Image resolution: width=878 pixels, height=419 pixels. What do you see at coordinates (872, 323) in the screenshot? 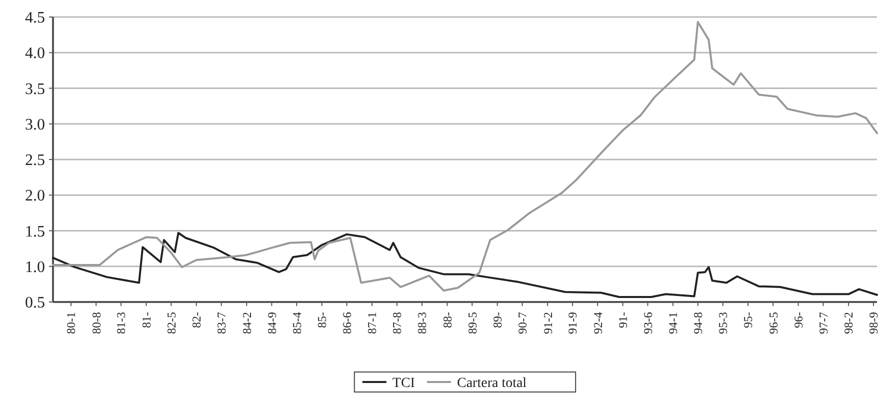
I see `x-tick-label: 98-9` at bounding box center [872, 323].